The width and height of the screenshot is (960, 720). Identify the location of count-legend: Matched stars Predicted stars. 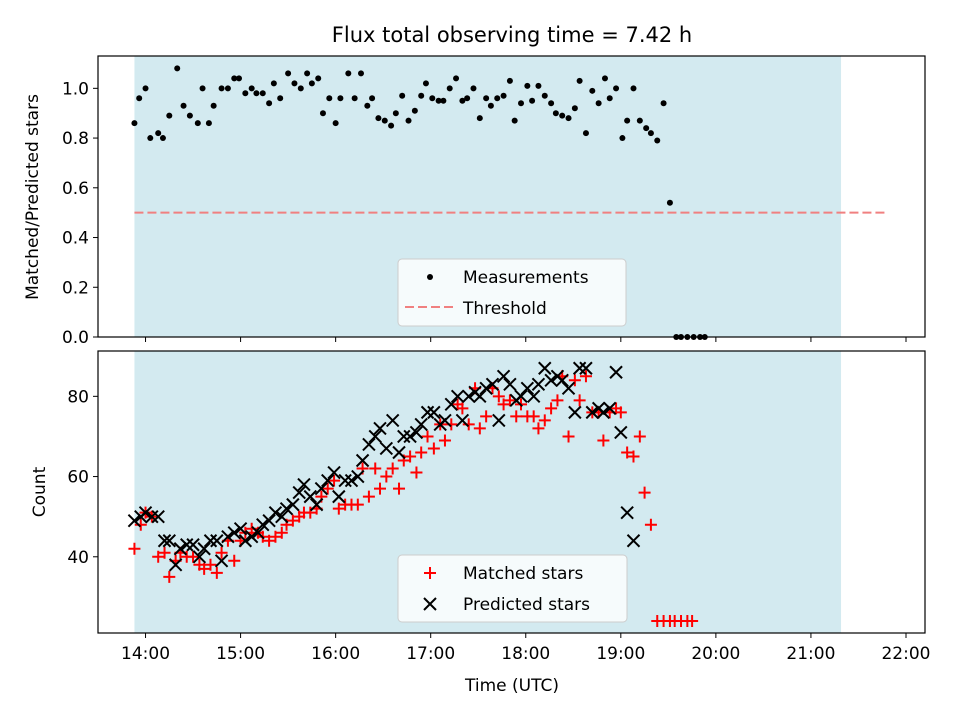
(512, 588).